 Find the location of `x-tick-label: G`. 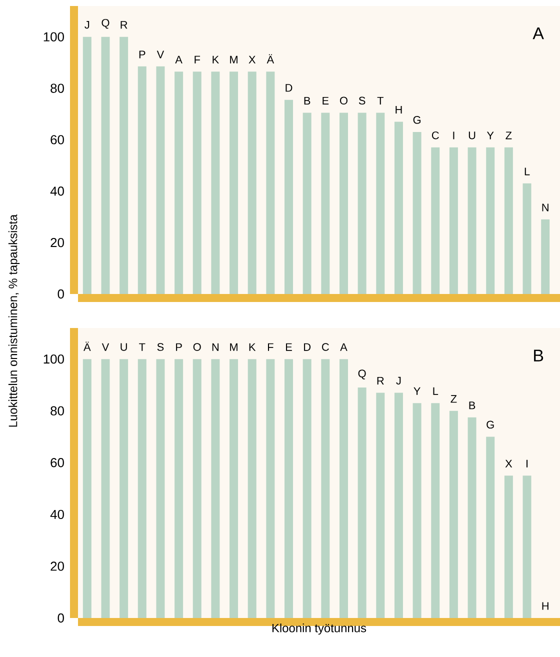

x-tick-label: G is located at coordinates (416, 120).